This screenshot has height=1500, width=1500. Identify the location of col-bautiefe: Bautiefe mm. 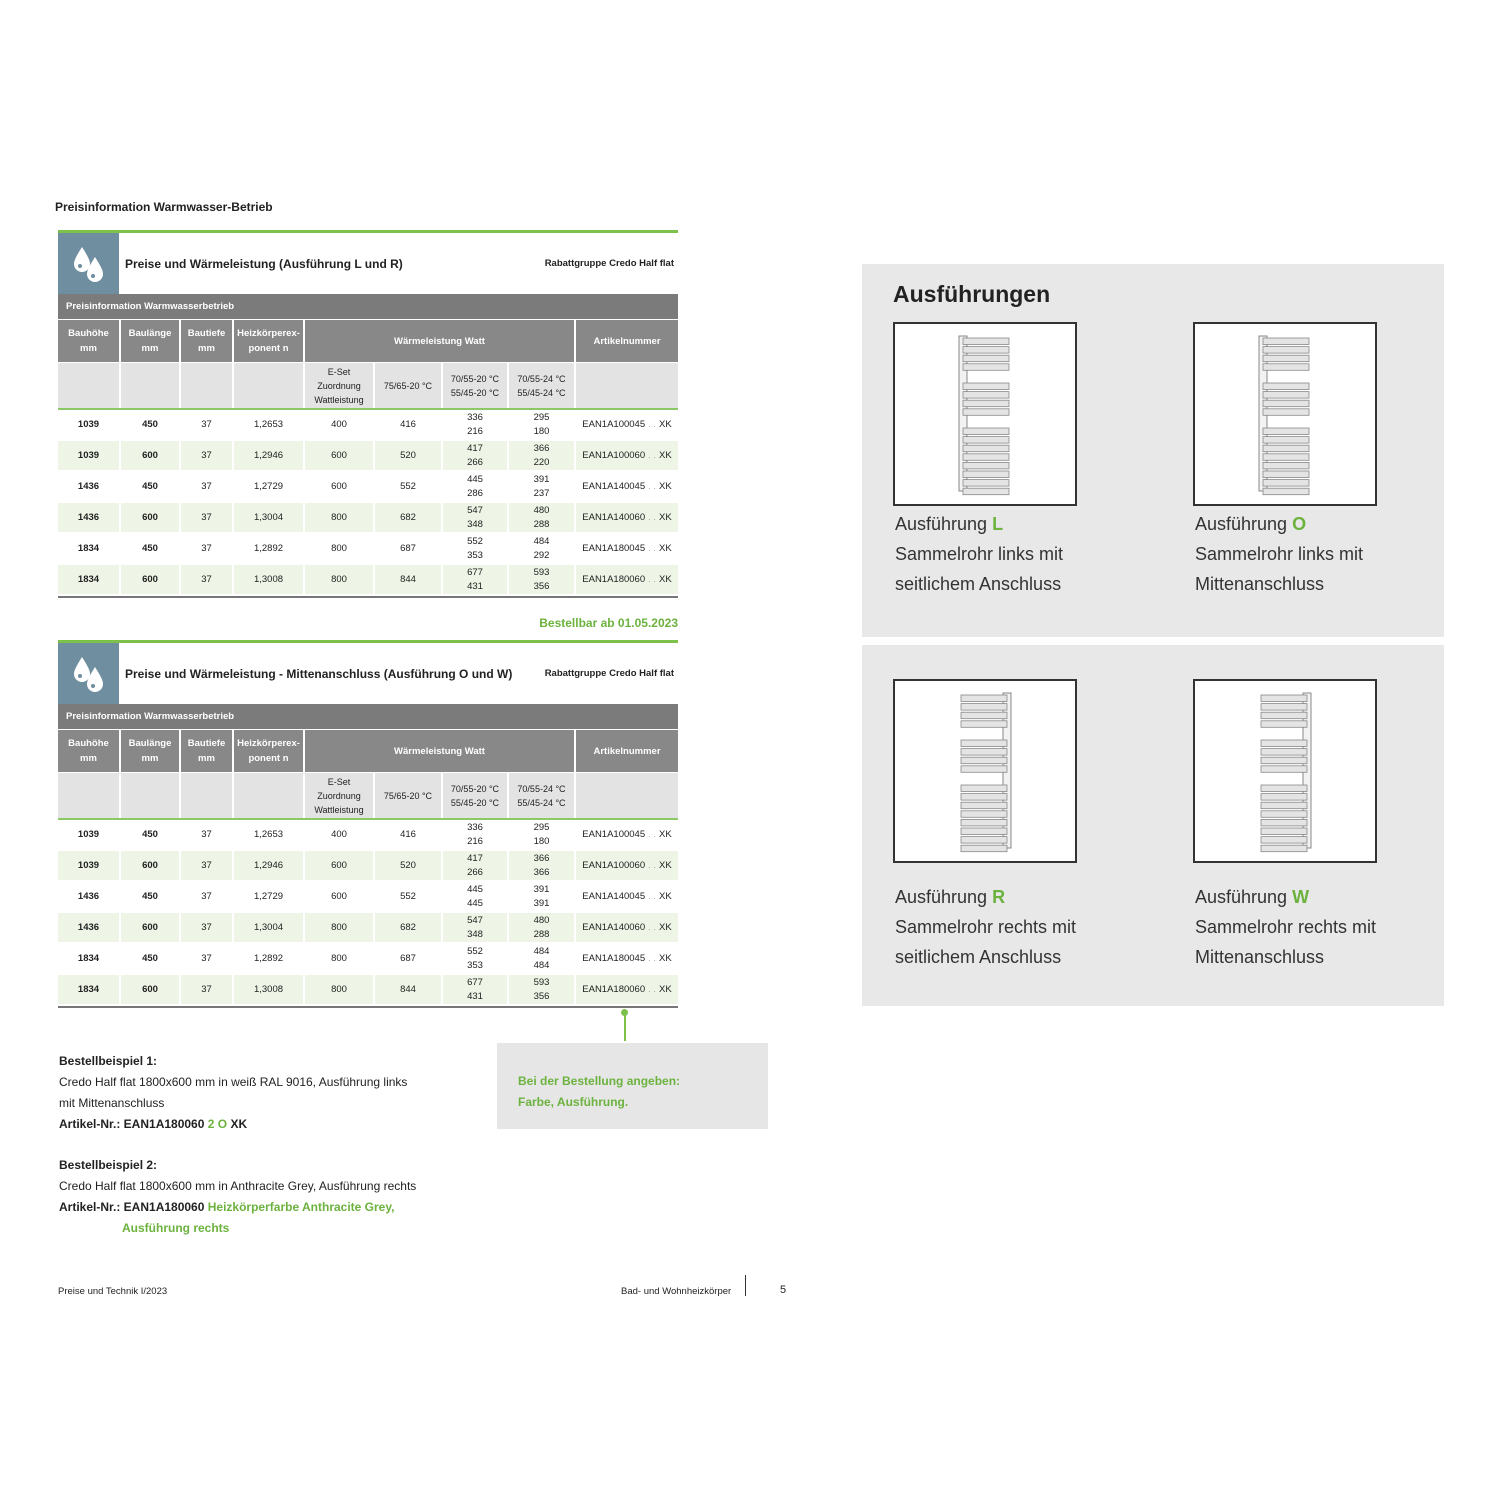
(206, 341).